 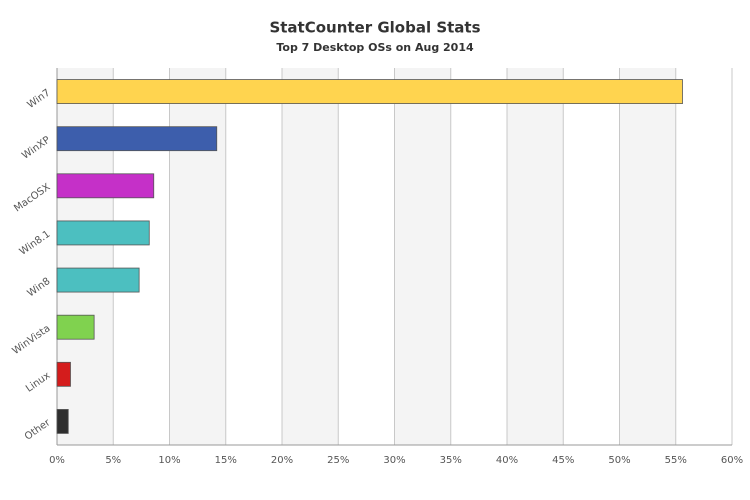 What do you see at coordinates (226, 460) in the screenshot?
I see `x-tick-label: 15%` at bounding box center [226, 460].